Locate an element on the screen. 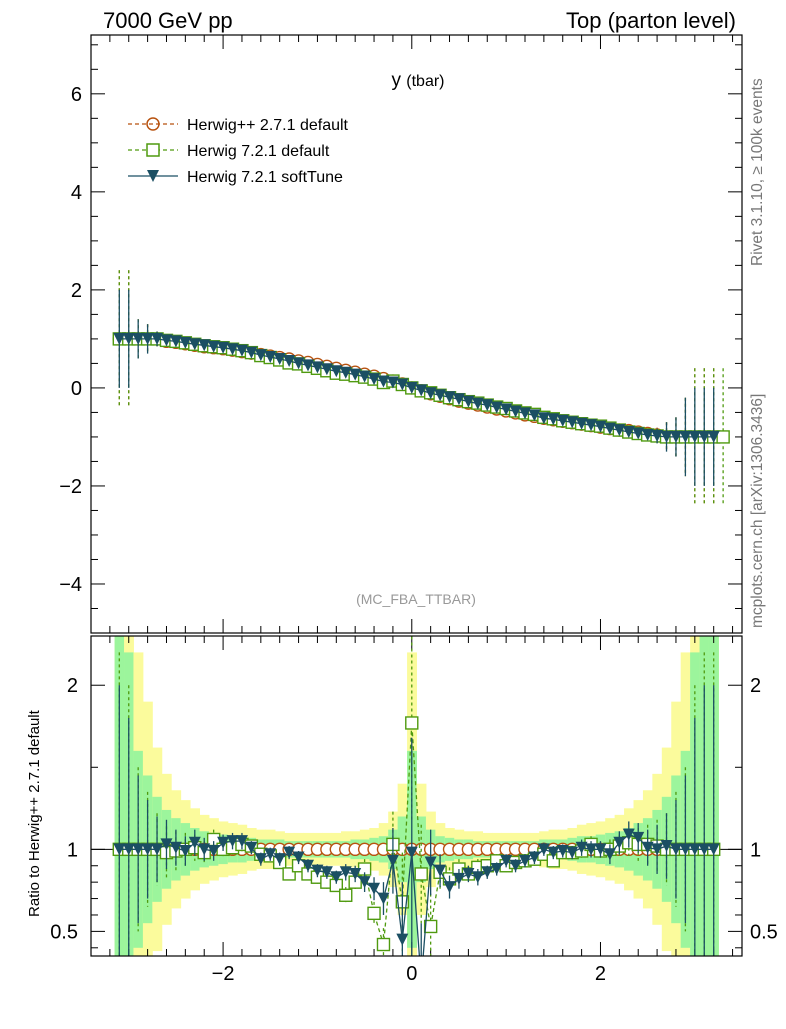  main-title-y: y is located at coordinates (396, 80).